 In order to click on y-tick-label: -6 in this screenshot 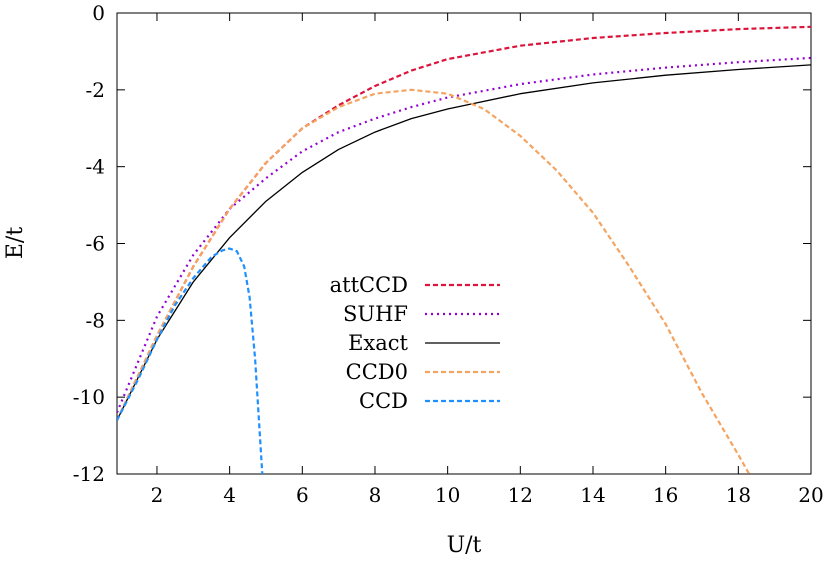, I will do `click(95, 244)`.